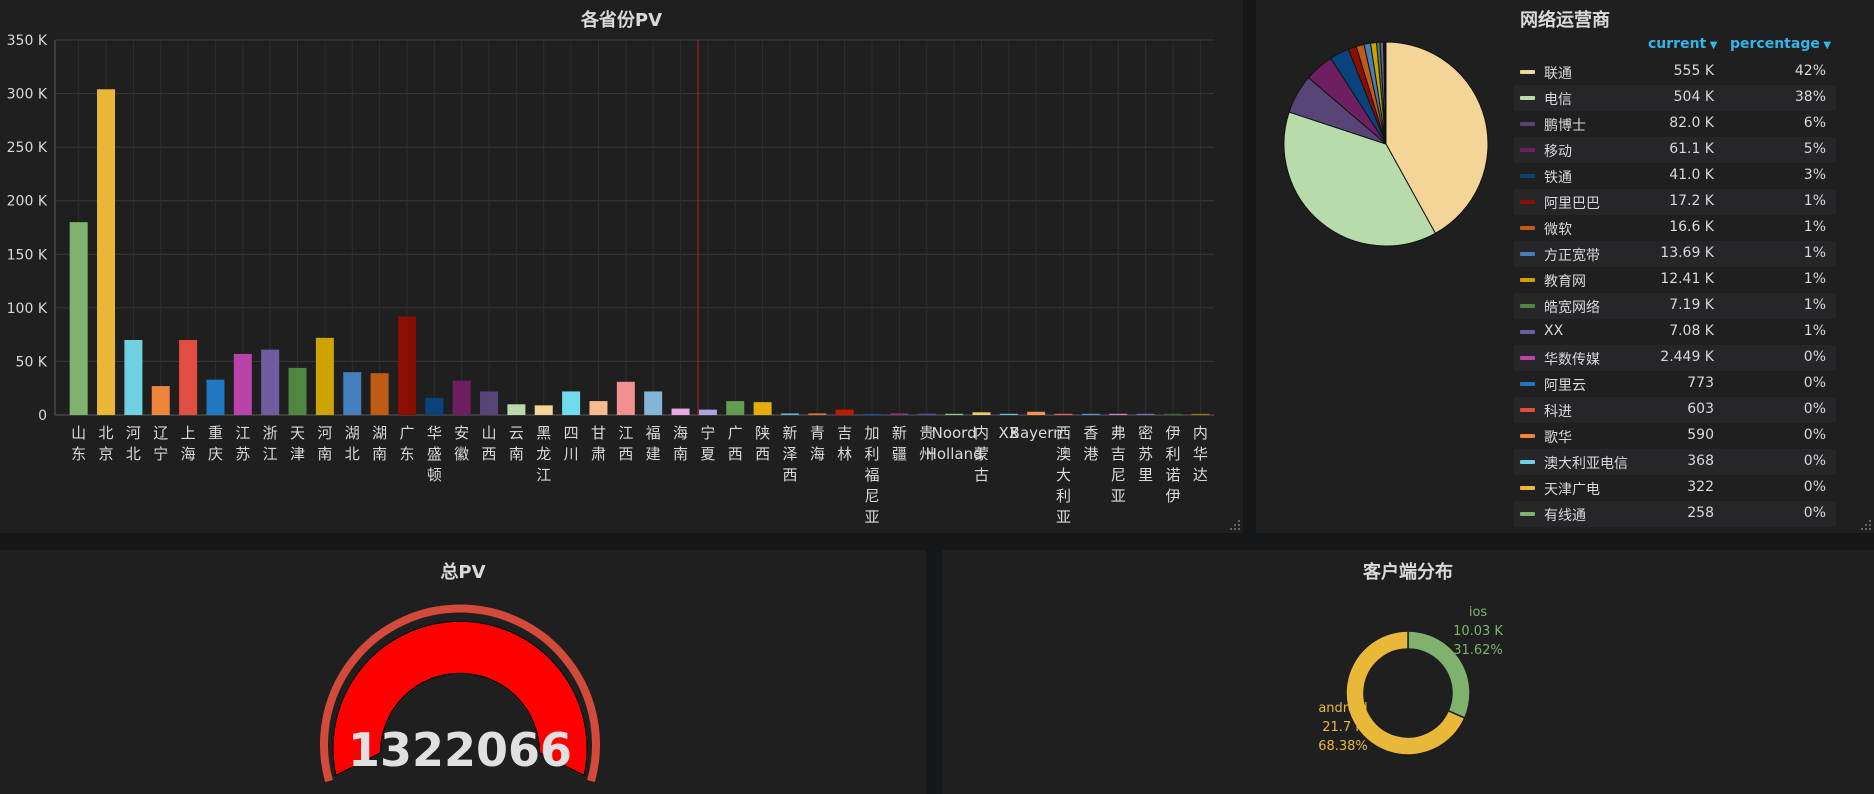 This screenshot has width=1874, height=794. What do you see at coordinates (789, 414) in the screenshot?
I see `bar-新泽西` at bounding box center [789, 414].